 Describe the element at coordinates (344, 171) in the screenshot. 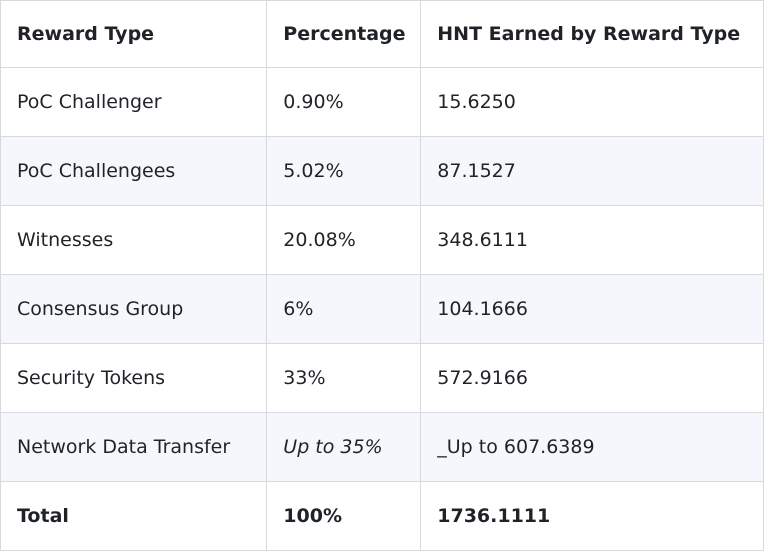

I see `cell-percentage: 5.02%` at that location.